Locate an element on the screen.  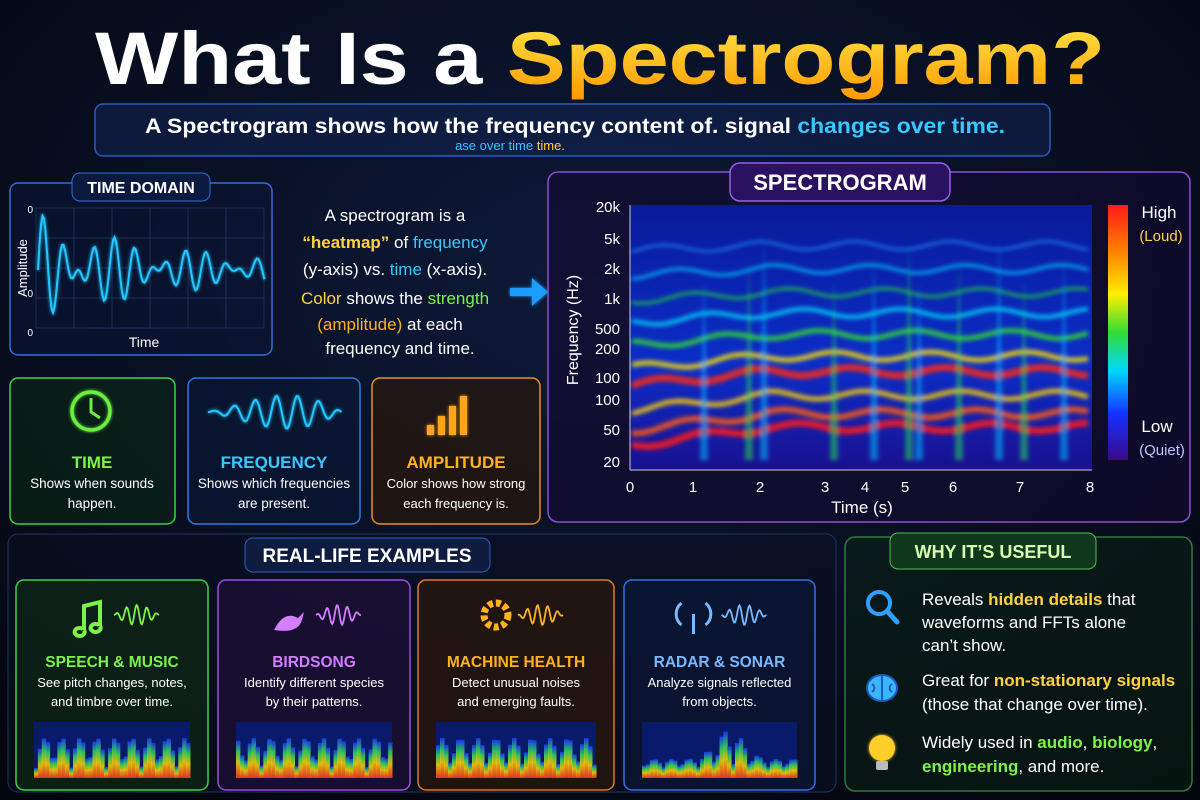
y-tick-label: 2k is located at coordinates (612, 269).